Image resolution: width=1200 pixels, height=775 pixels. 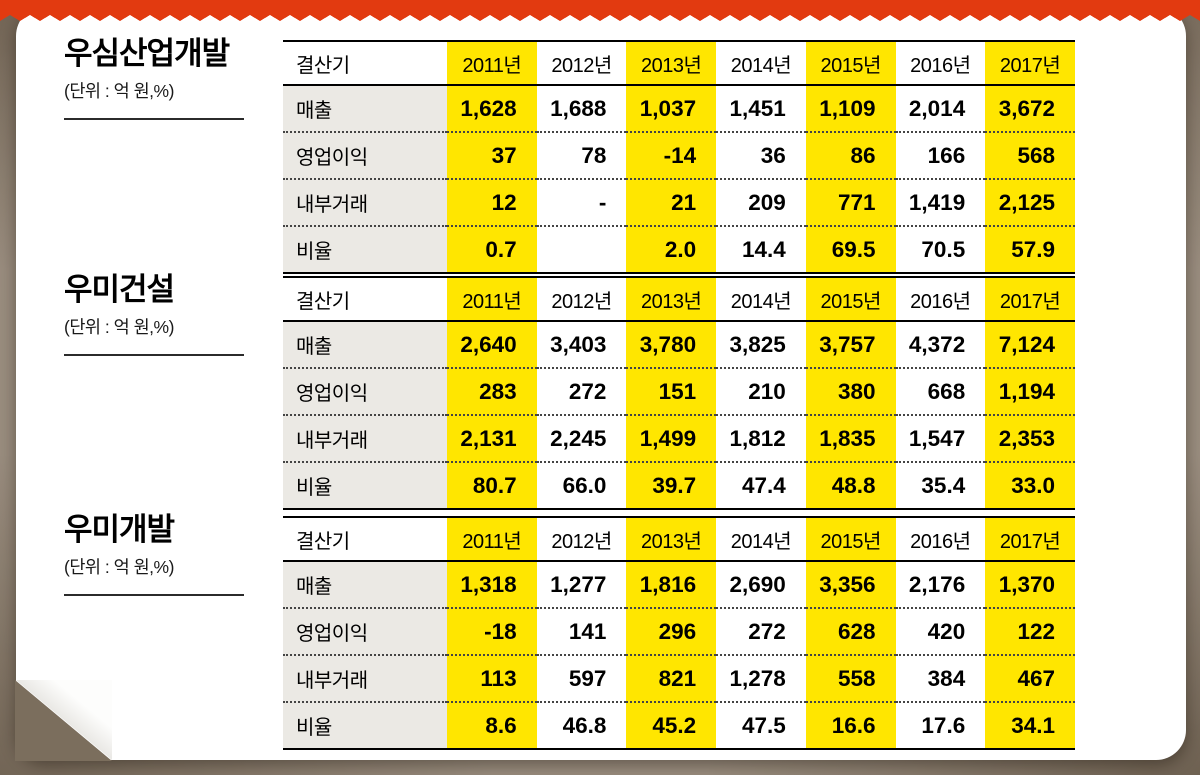 What do you see at coordinates (940, 438) in the screenshot?
I see `value-cell: 1,547` at bounding box center [940, 438].